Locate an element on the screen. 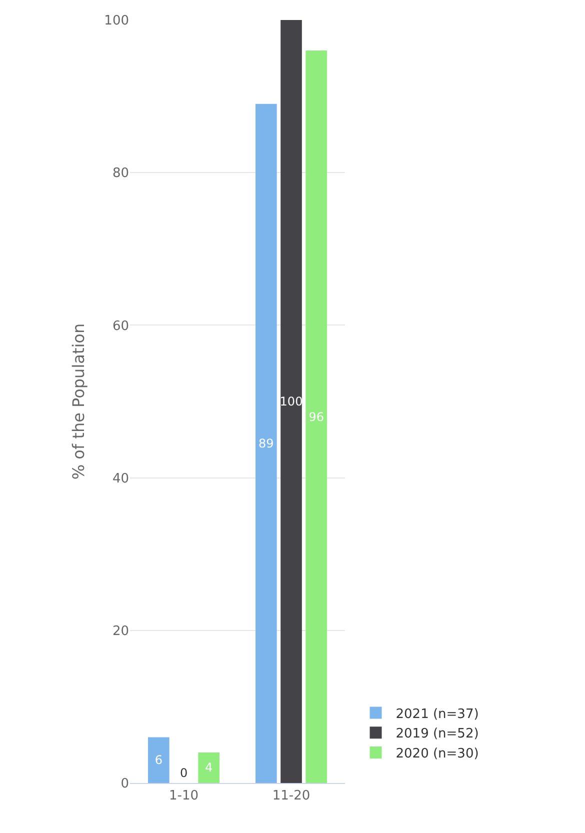 This screenshot has height=833, width=585. data-label: 100 is located at coordinates (291, 401).